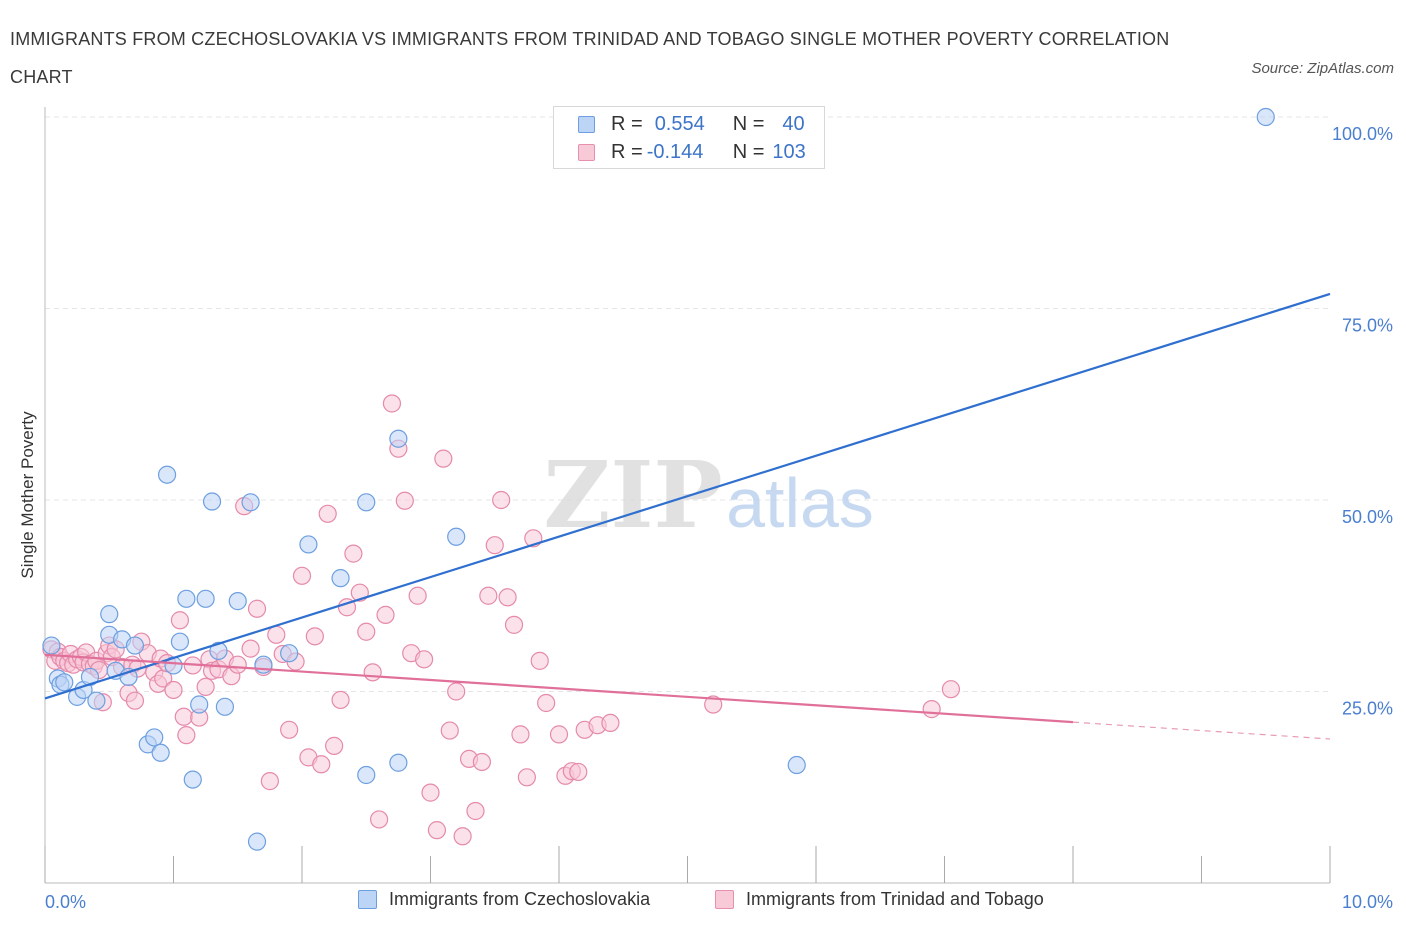 The image size is (1406, 930). Describe the element at coordinates (1367, 517) in the screenshot. I see `y-tick-label: 50.0%` at that location.